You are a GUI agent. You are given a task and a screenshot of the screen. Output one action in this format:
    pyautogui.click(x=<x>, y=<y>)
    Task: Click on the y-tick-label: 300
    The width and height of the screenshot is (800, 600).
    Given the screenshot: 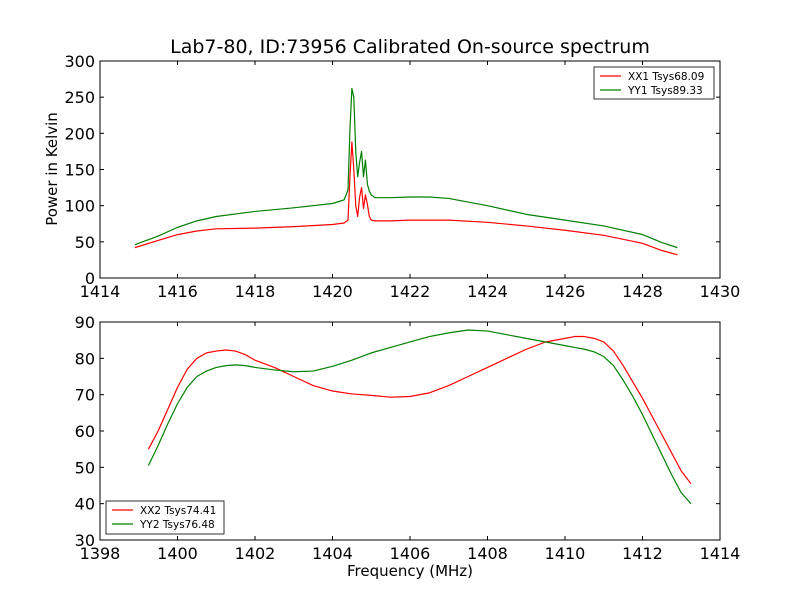 What is the action you would take?
    pyautogui.click(x=79, y=61)
    